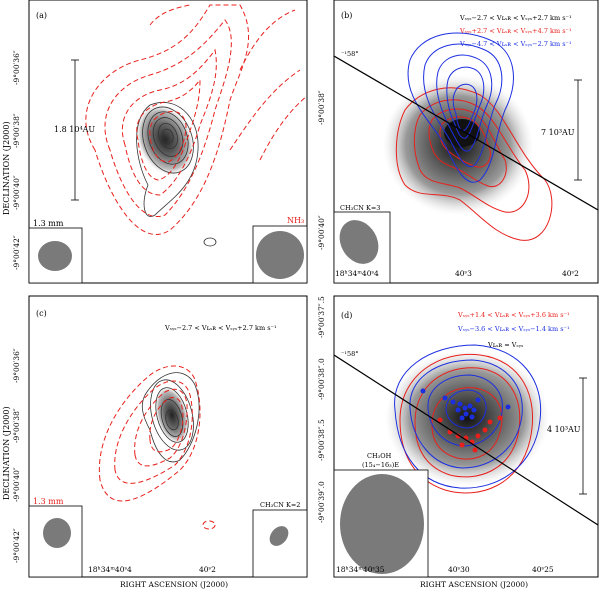 Image resolution: width=600 pixels, height=592 pixels. I want to click on x-ticks: 18ʰ34ᵐ40ˢ35 40ˢ30 40ˢ25, so click(445, 569).